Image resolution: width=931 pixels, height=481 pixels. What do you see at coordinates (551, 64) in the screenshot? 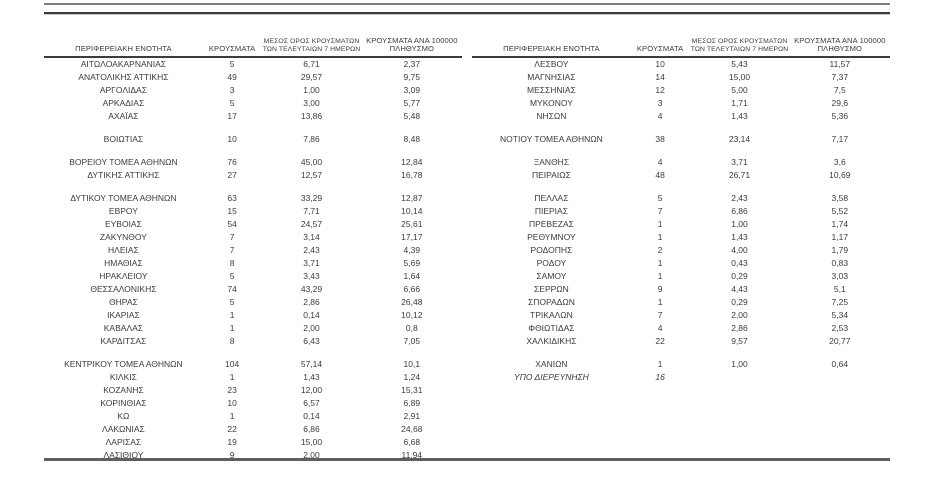
I see `region-cell: ΛΕΣΒΟΥ` at bounding box center [551, 64].